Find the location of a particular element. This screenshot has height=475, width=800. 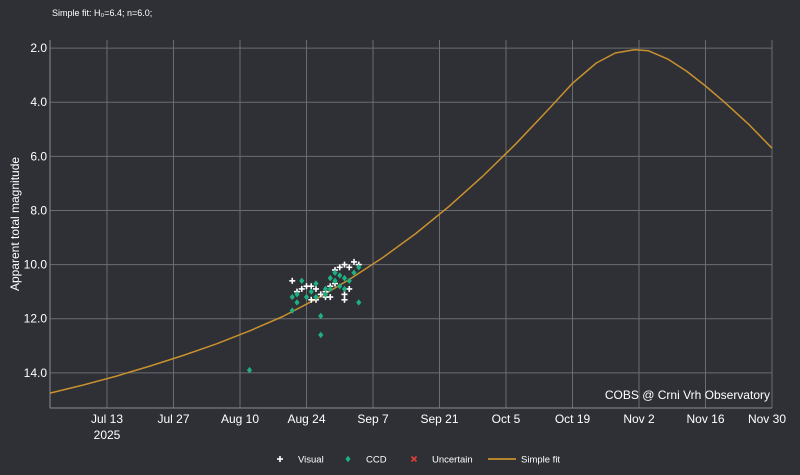

y-tick-label: 8.0 is located at coordinates (38, 210).